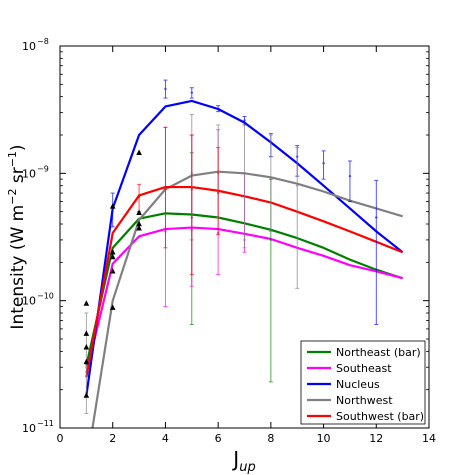 This screenshot has height=475, width=475. I want to click on legend-item-southeast: Southeast, so click(349, 368).